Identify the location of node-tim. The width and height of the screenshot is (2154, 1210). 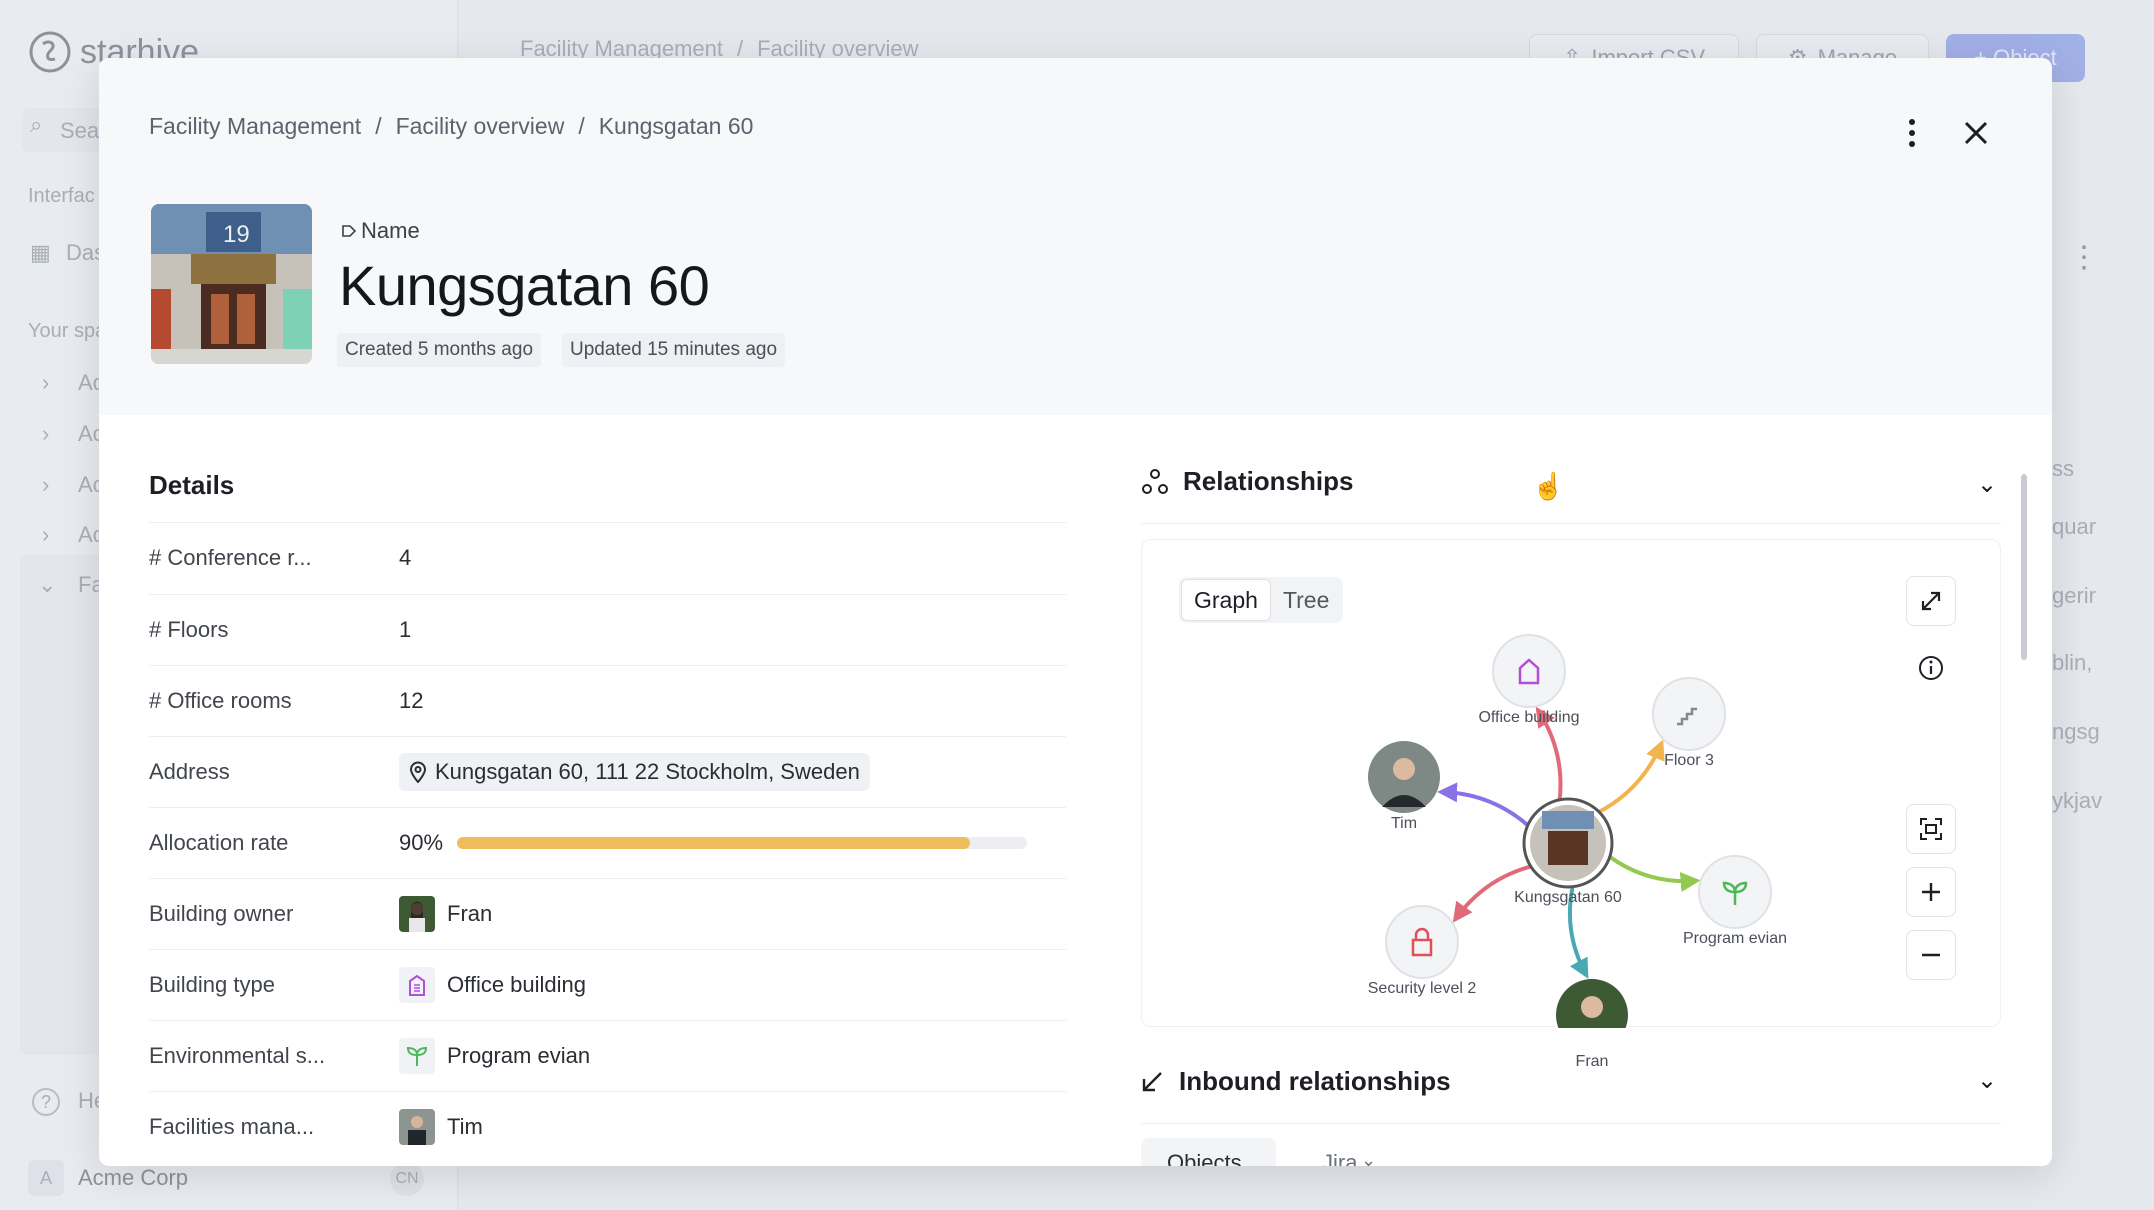
(1404, 777).